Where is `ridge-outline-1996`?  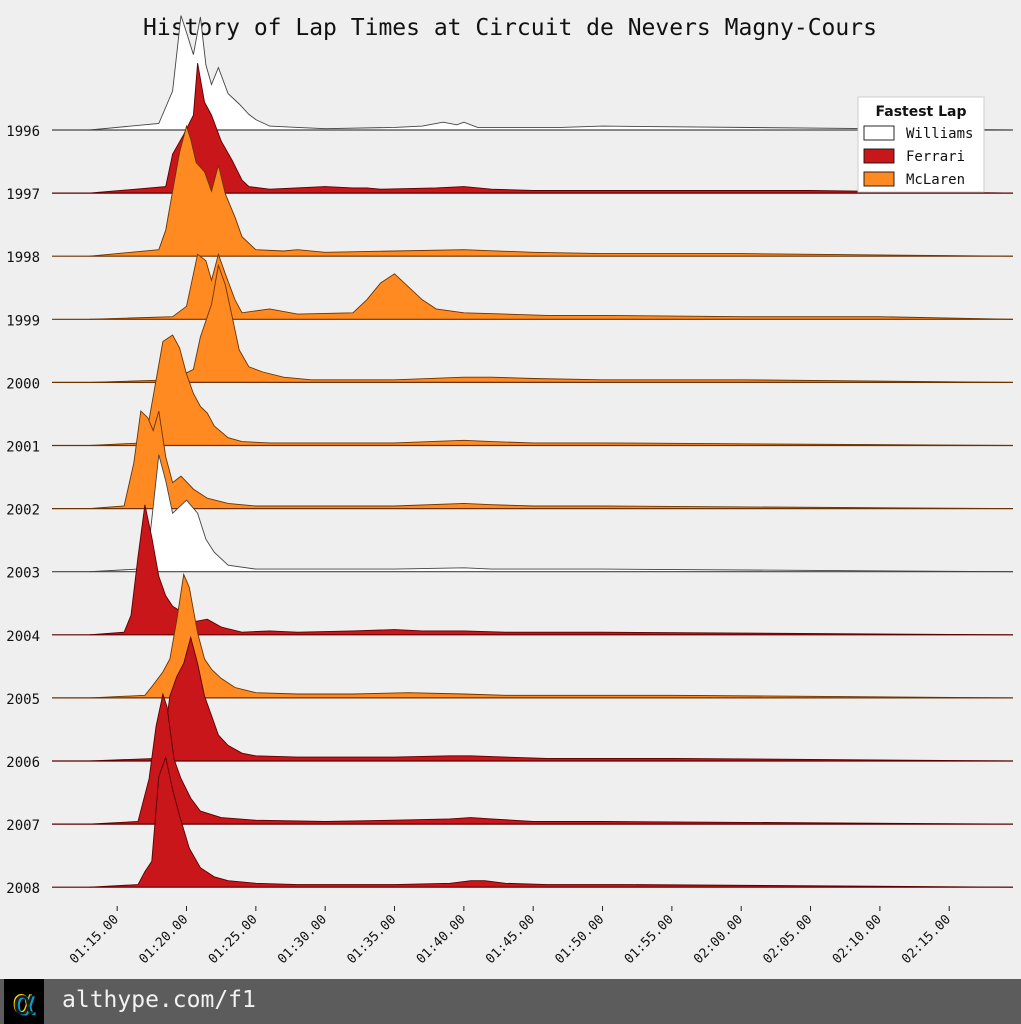 ridge-outline-1996 is located at coordinates (551, 73).